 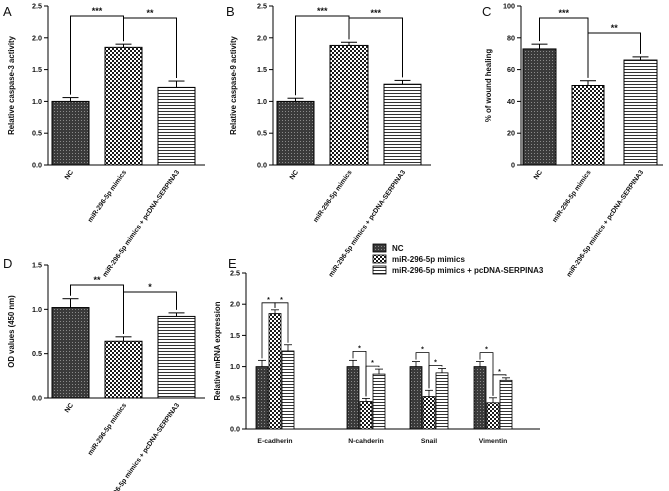 What do you see at coordinates (509, 6) in the screenshot?
I see `y-tick-label: 100` at bounding box center [509, 6].